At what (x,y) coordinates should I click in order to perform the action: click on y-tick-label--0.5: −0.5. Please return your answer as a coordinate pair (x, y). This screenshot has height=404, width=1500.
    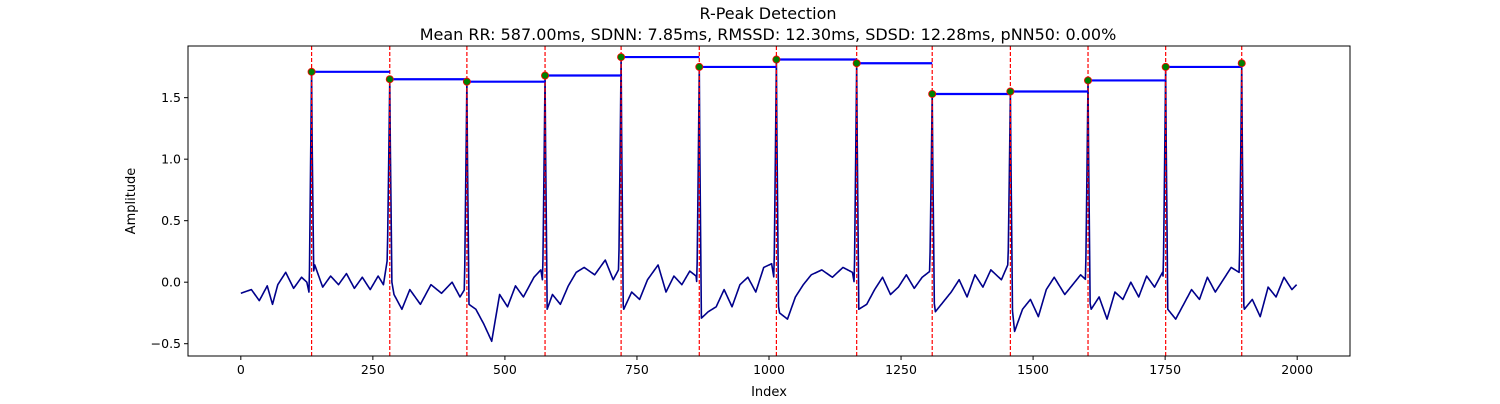
    Looking at the image, I should click on (166, 343).